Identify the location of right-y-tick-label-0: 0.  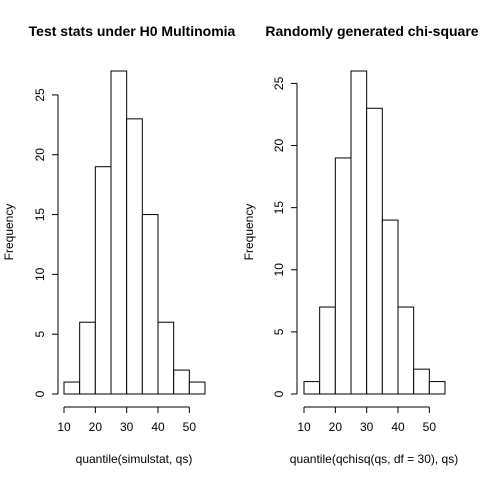
(279, 393).